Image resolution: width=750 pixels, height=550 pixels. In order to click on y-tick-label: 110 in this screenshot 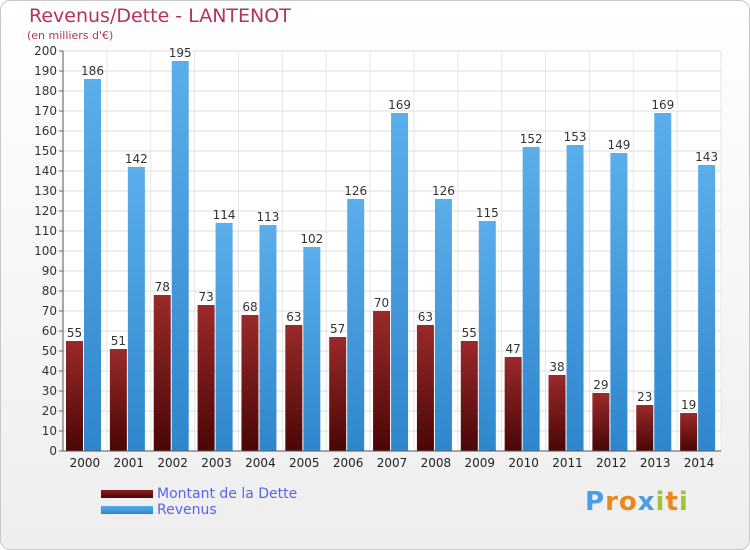, I will do `click(45, 231)`.